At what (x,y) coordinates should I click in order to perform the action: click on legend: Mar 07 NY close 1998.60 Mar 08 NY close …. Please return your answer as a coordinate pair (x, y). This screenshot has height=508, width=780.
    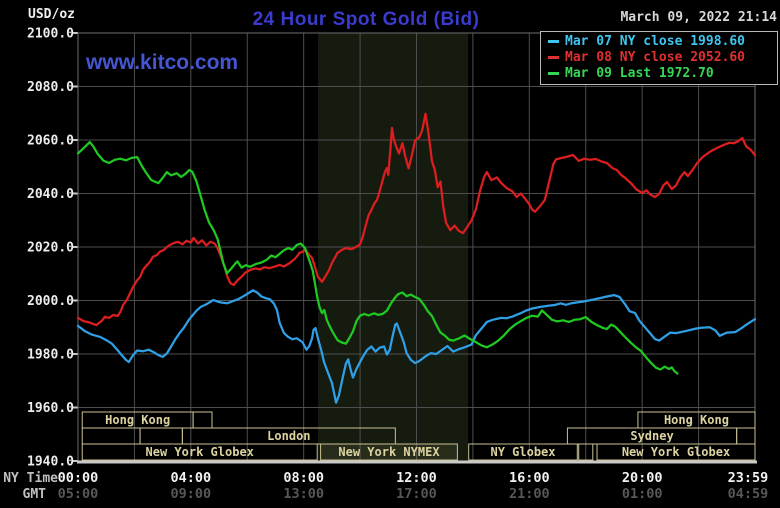
    Looking at the image, I should click on (659, 58).